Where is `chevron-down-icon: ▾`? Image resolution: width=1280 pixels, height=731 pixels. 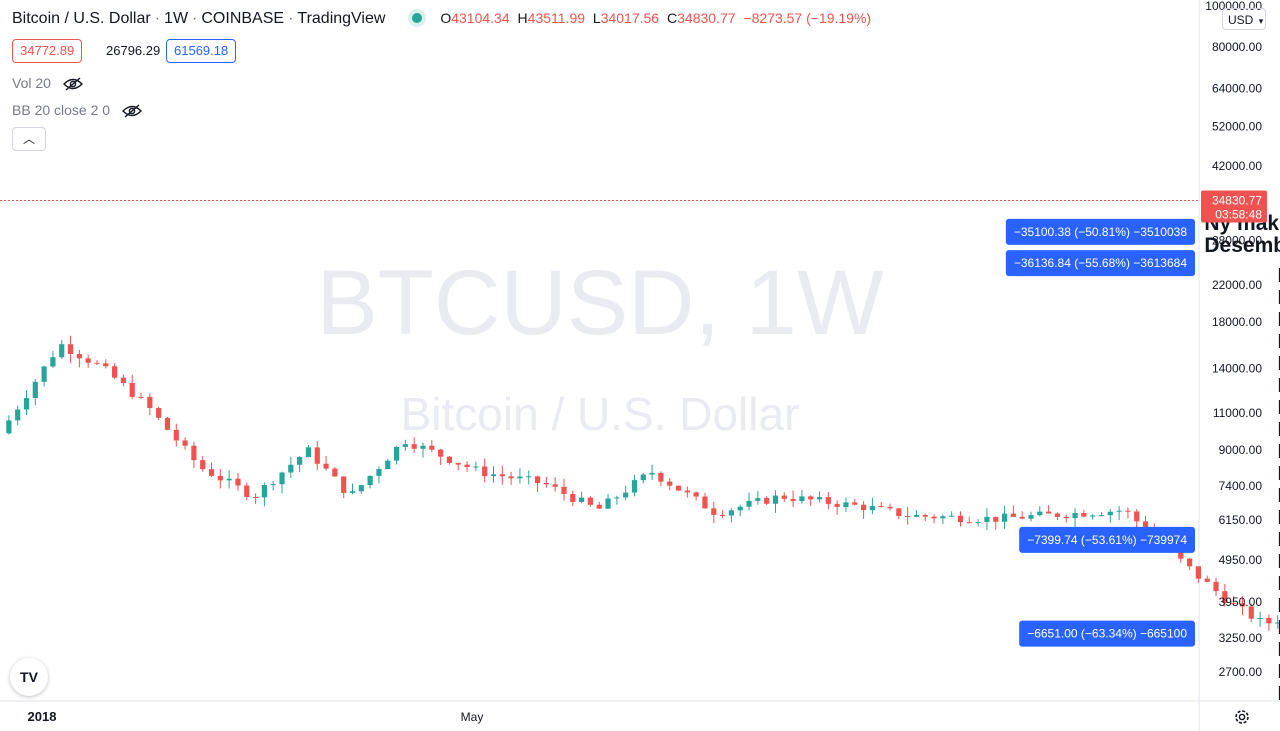
chevron-down-icon: ▾ is located at coordinates (1261, 21).